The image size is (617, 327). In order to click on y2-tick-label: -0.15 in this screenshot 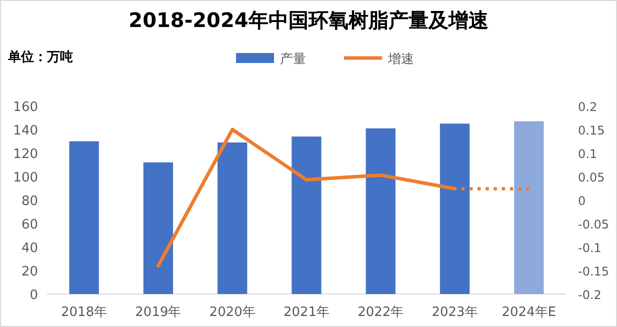, I will do `click(594, 271)`.